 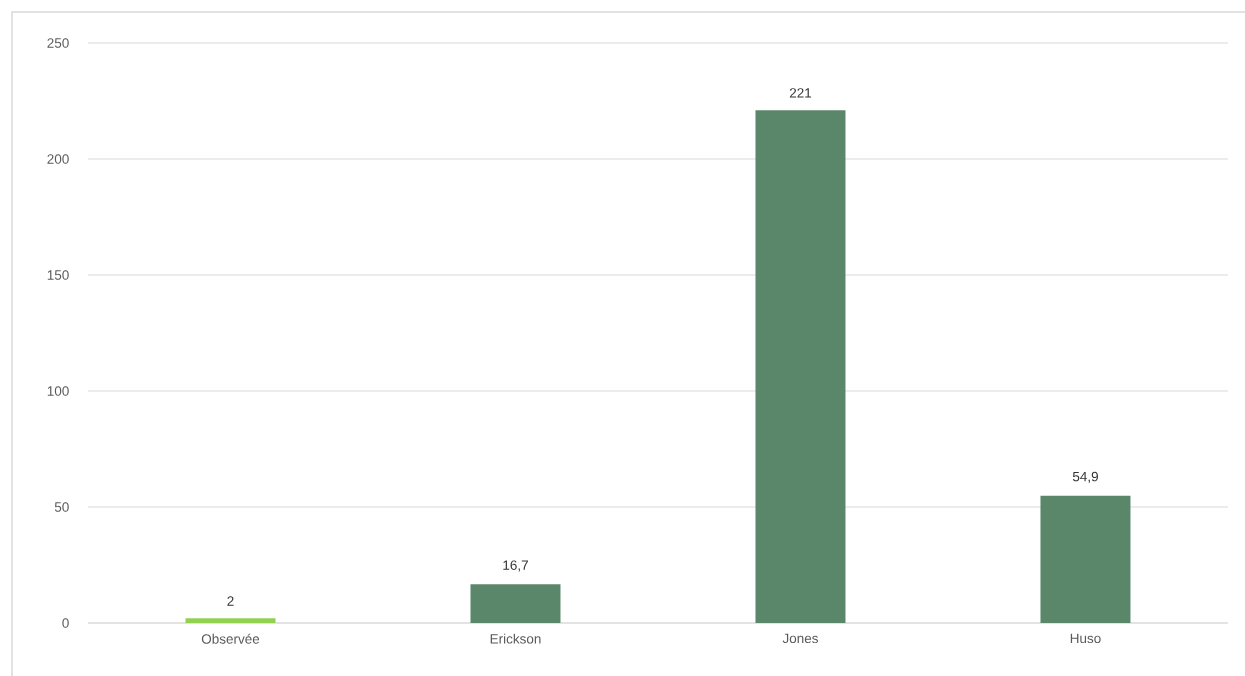 What do you see at coordinates (61, 507) in the screenshot?
I see `y-tick-label: 50` at bounding box center [61, 507].